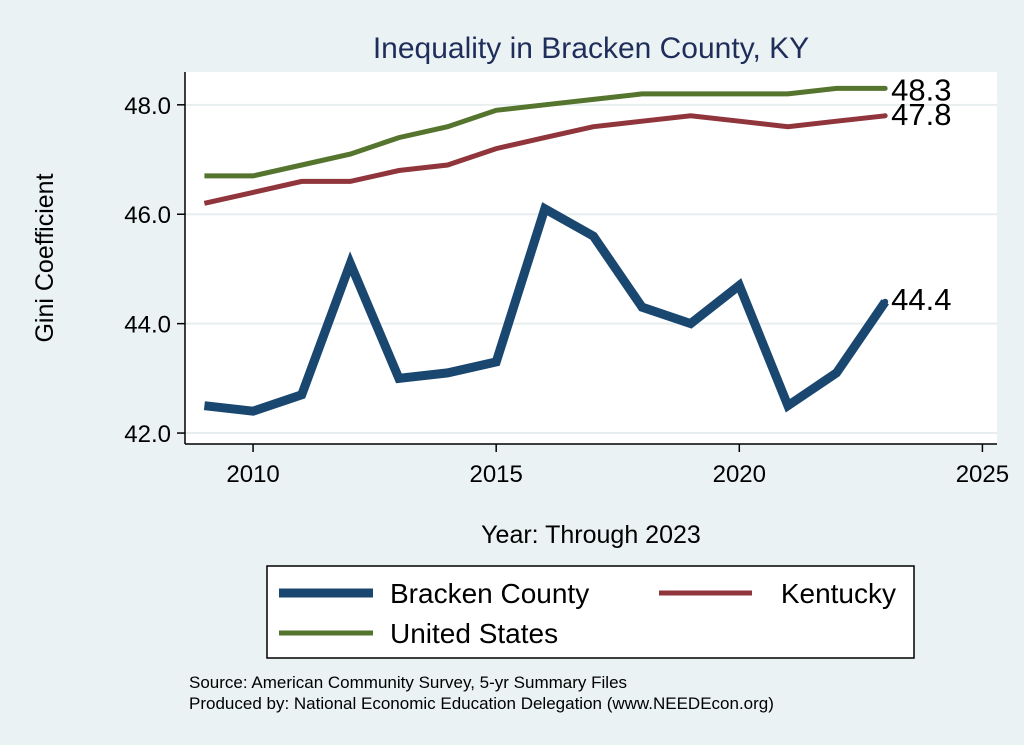  Describe the element at coordinates (147, 434) in the screenshot. I see `y-tick-label: 42.0` at that location.